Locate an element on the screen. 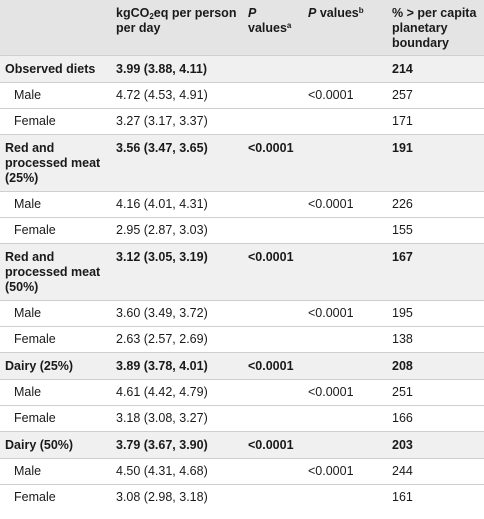  emissions-value: 2.63 (2.57, 2.69) is located at coordinates (162, 338).